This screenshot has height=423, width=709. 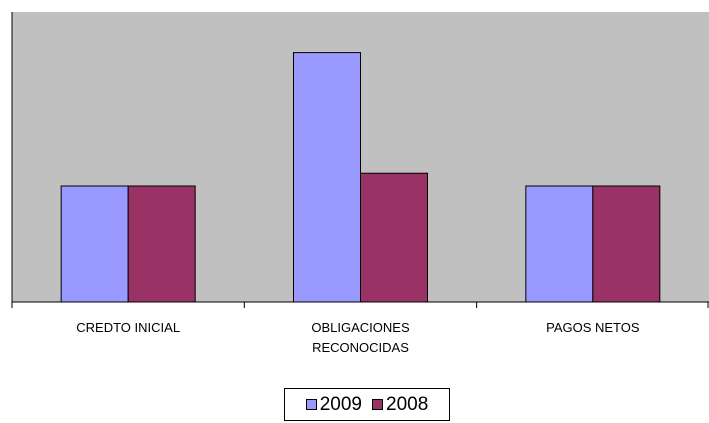 I want to click on legend-swatch-2009, so click(x=311, y=404).